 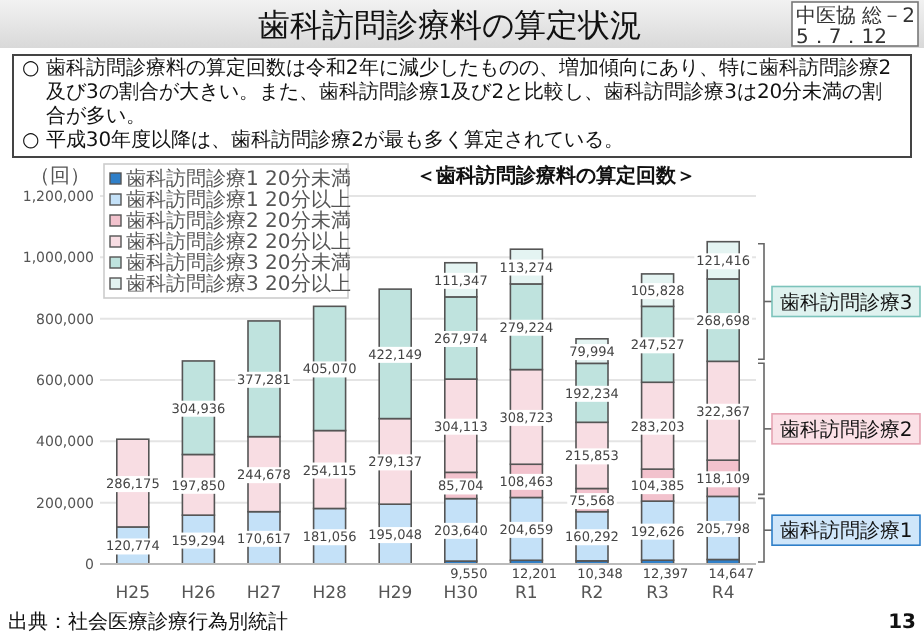 I want to click on x-tick-label: H27, so click(x=264, y=594).